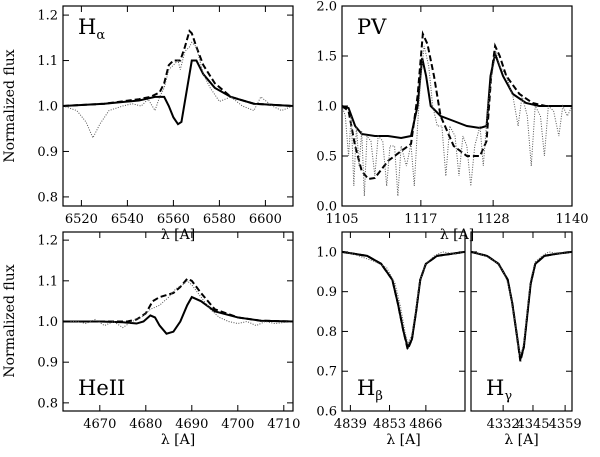 The image size is (600, 457). What do you see at coordinates (326, 292) in the screenshot?
I see `hbeta-y-tick-label: 0.9` at bounding box center [326, 292].